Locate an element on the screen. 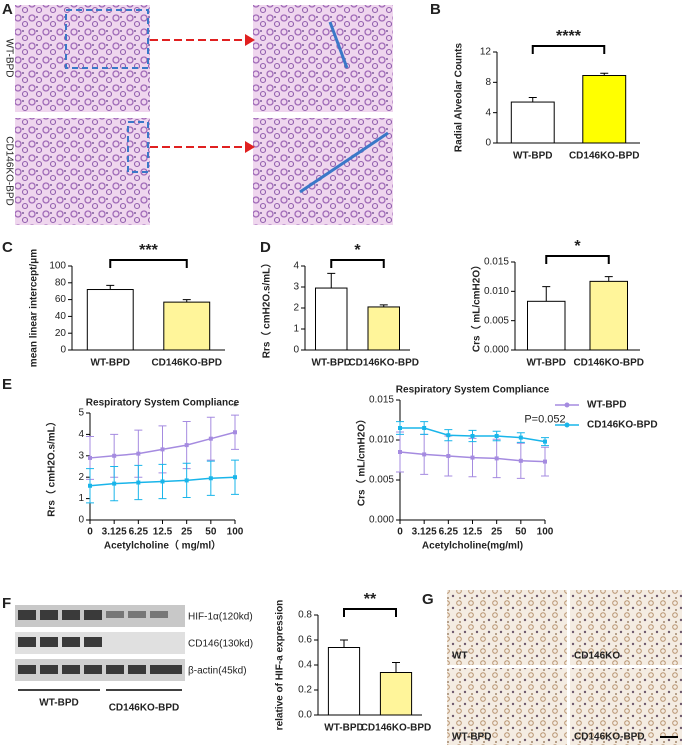  significance-label: **** is located at coordinates (569, 36).